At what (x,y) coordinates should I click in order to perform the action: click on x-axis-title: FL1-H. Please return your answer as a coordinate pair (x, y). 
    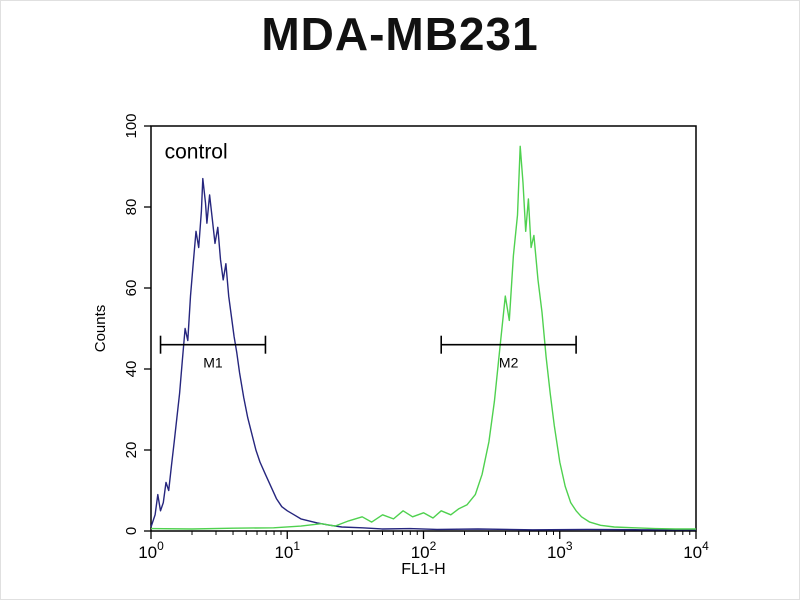
    Looking at the image, I should click on (423, 569).